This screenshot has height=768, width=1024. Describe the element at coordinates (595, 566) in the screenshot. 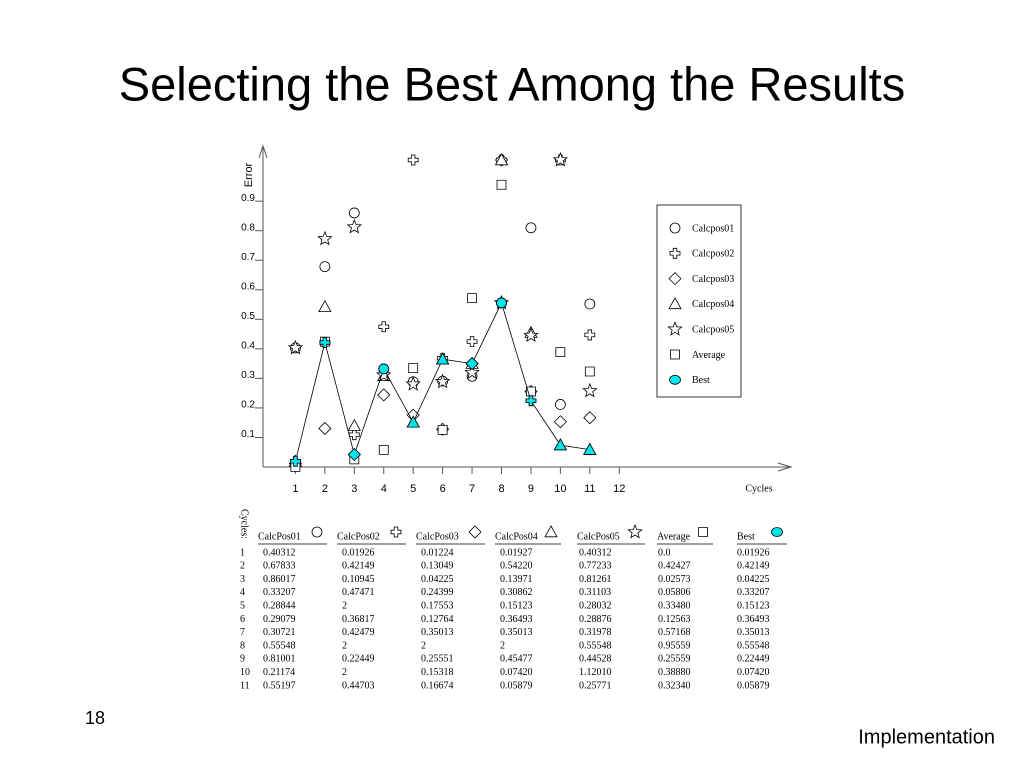

I see `table-cell: 0.77233` at that location.